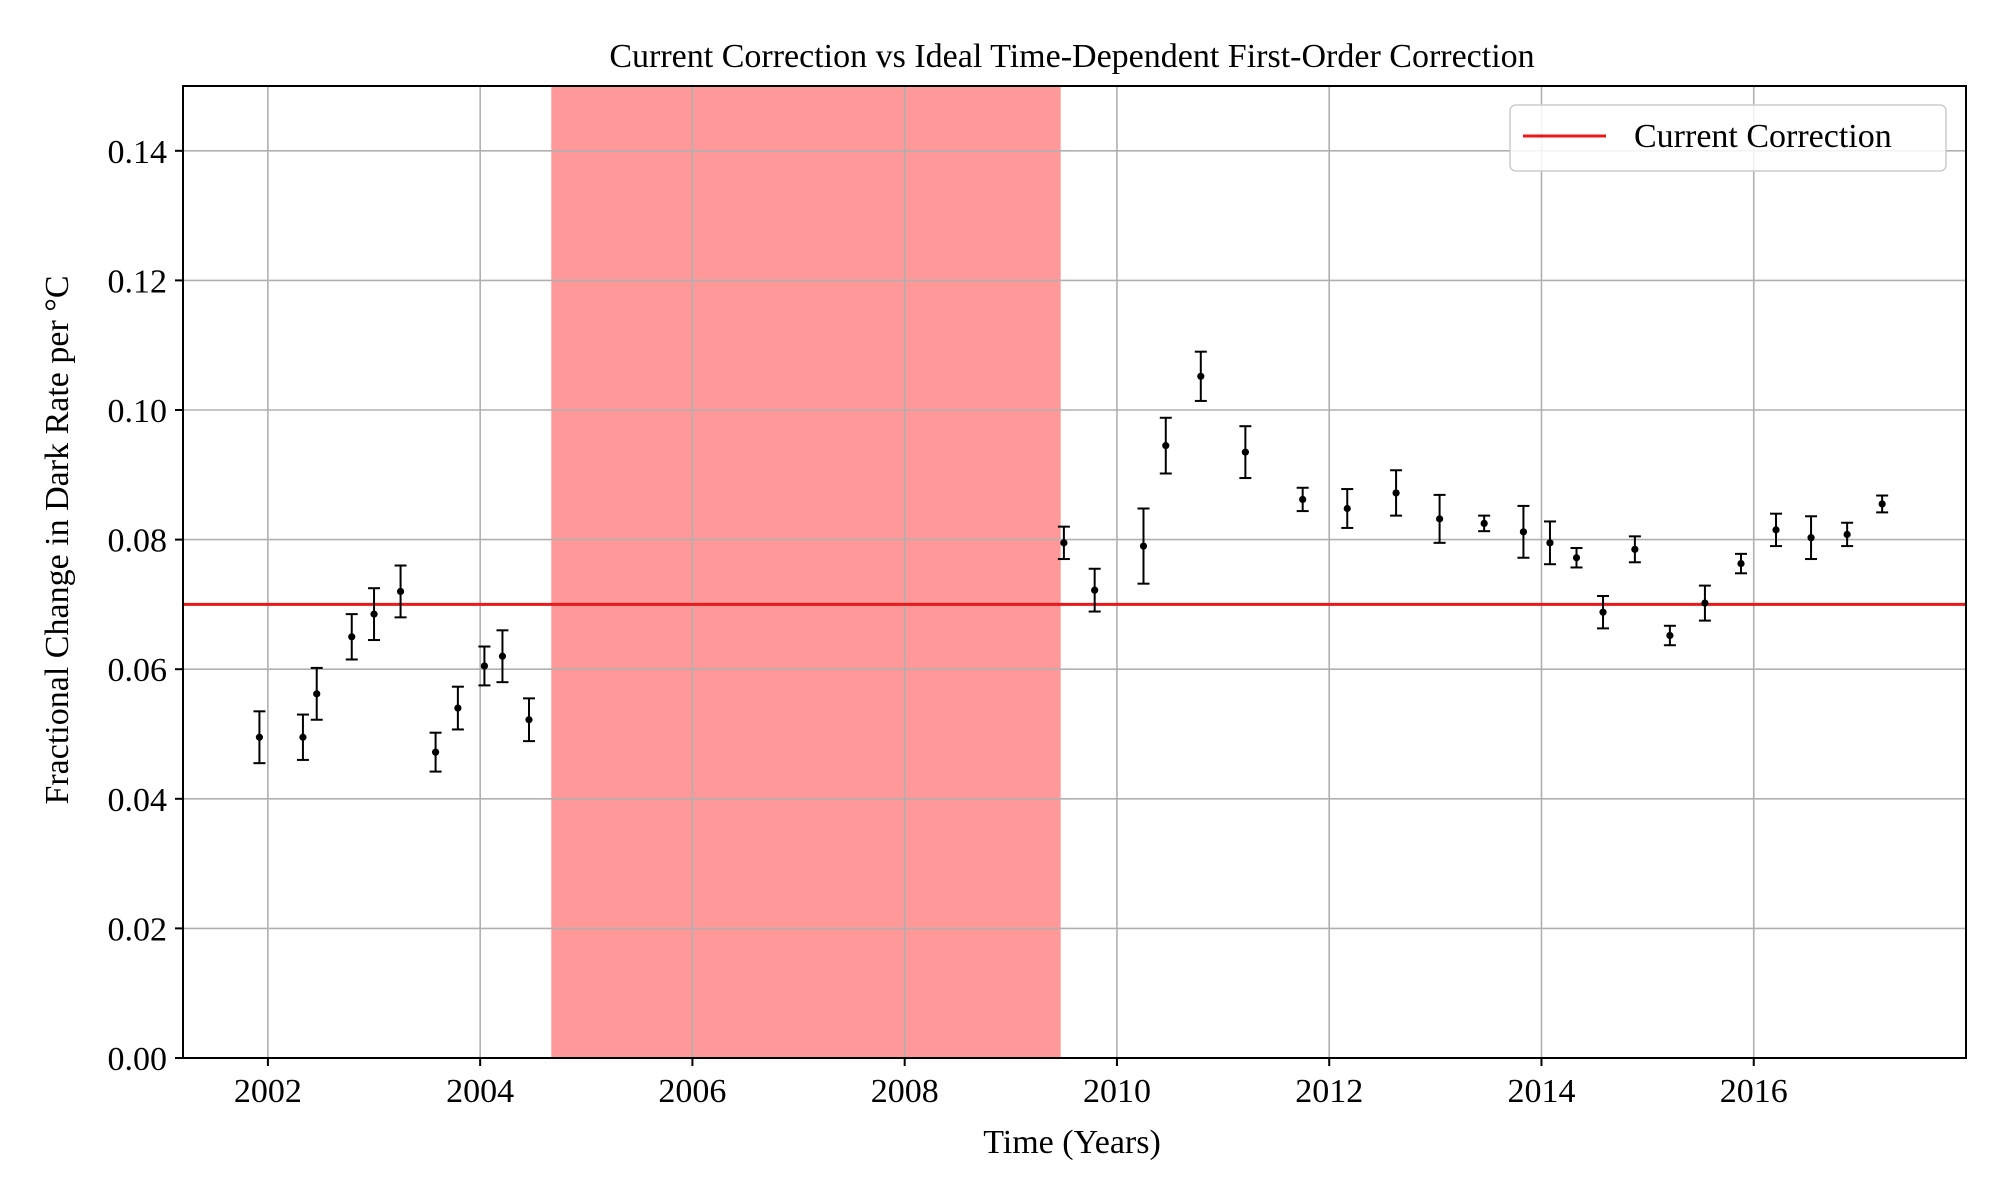  Describe the element at coordinates (480, 1091) in the screenshot. I see `x-tick-label: 2004` at that location.